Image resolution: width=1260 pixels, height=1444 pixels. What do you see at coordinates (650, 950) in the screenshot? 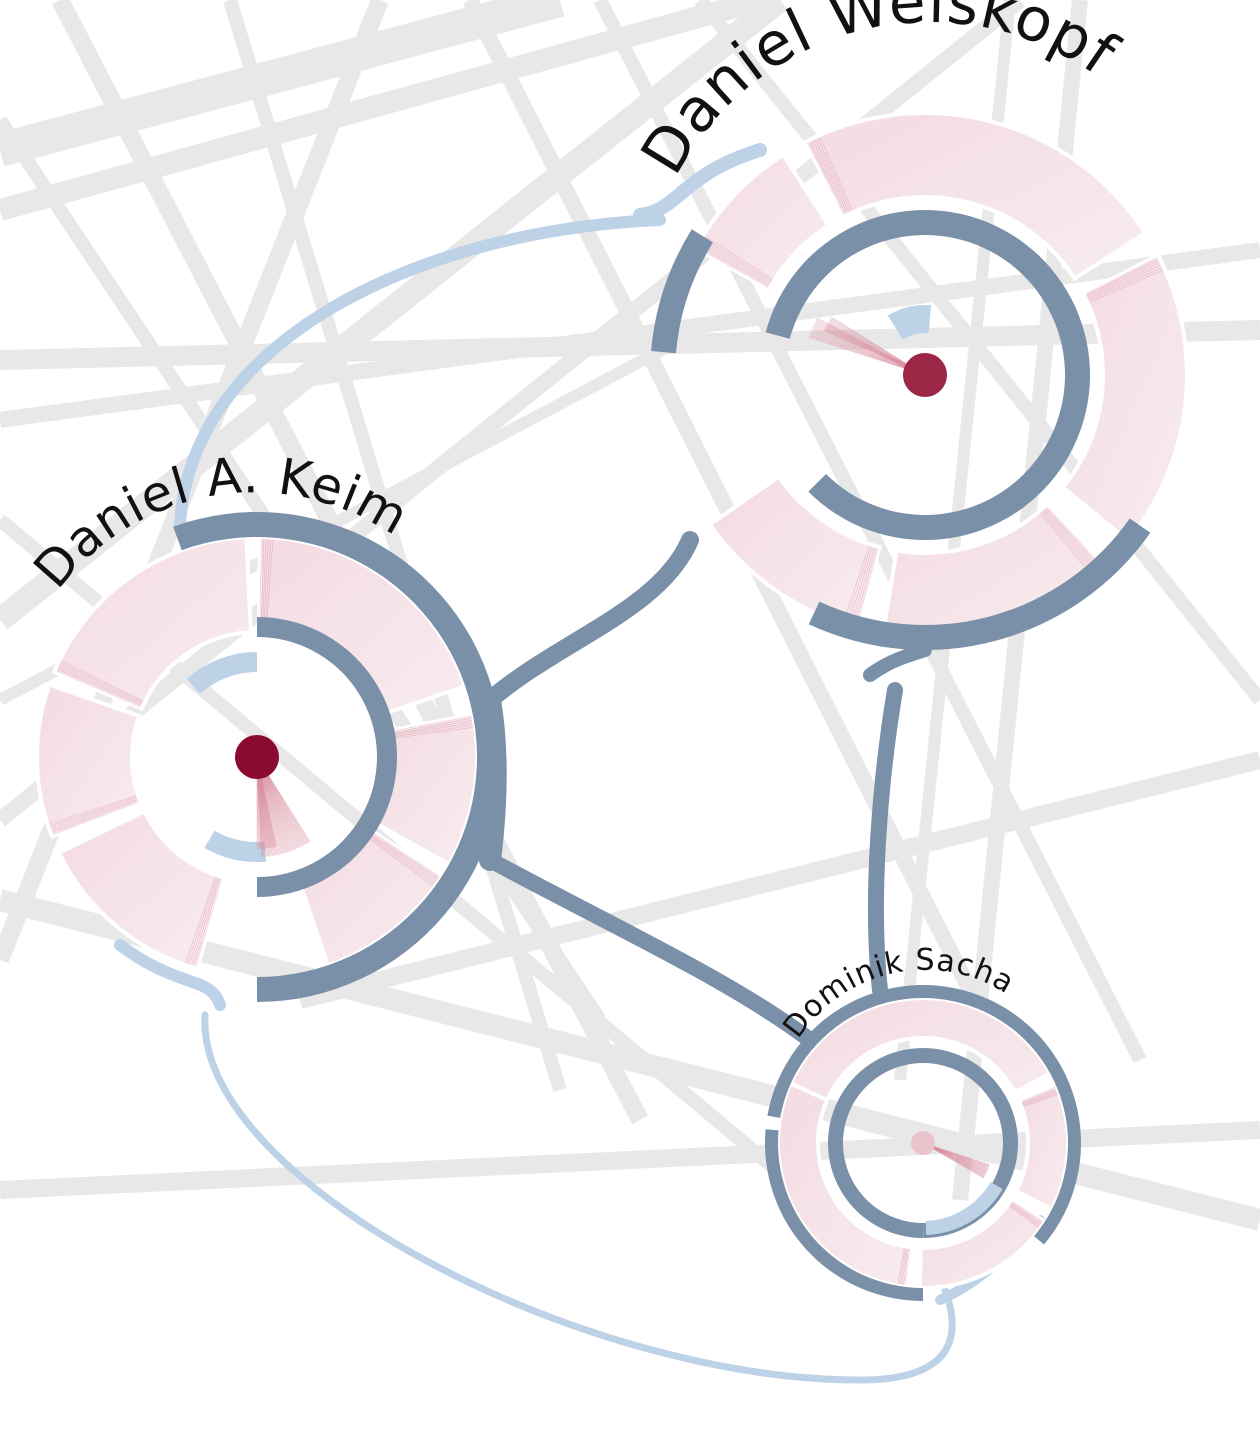
I see `strong-link-keim-sacha` at bounding box center [650, 950].